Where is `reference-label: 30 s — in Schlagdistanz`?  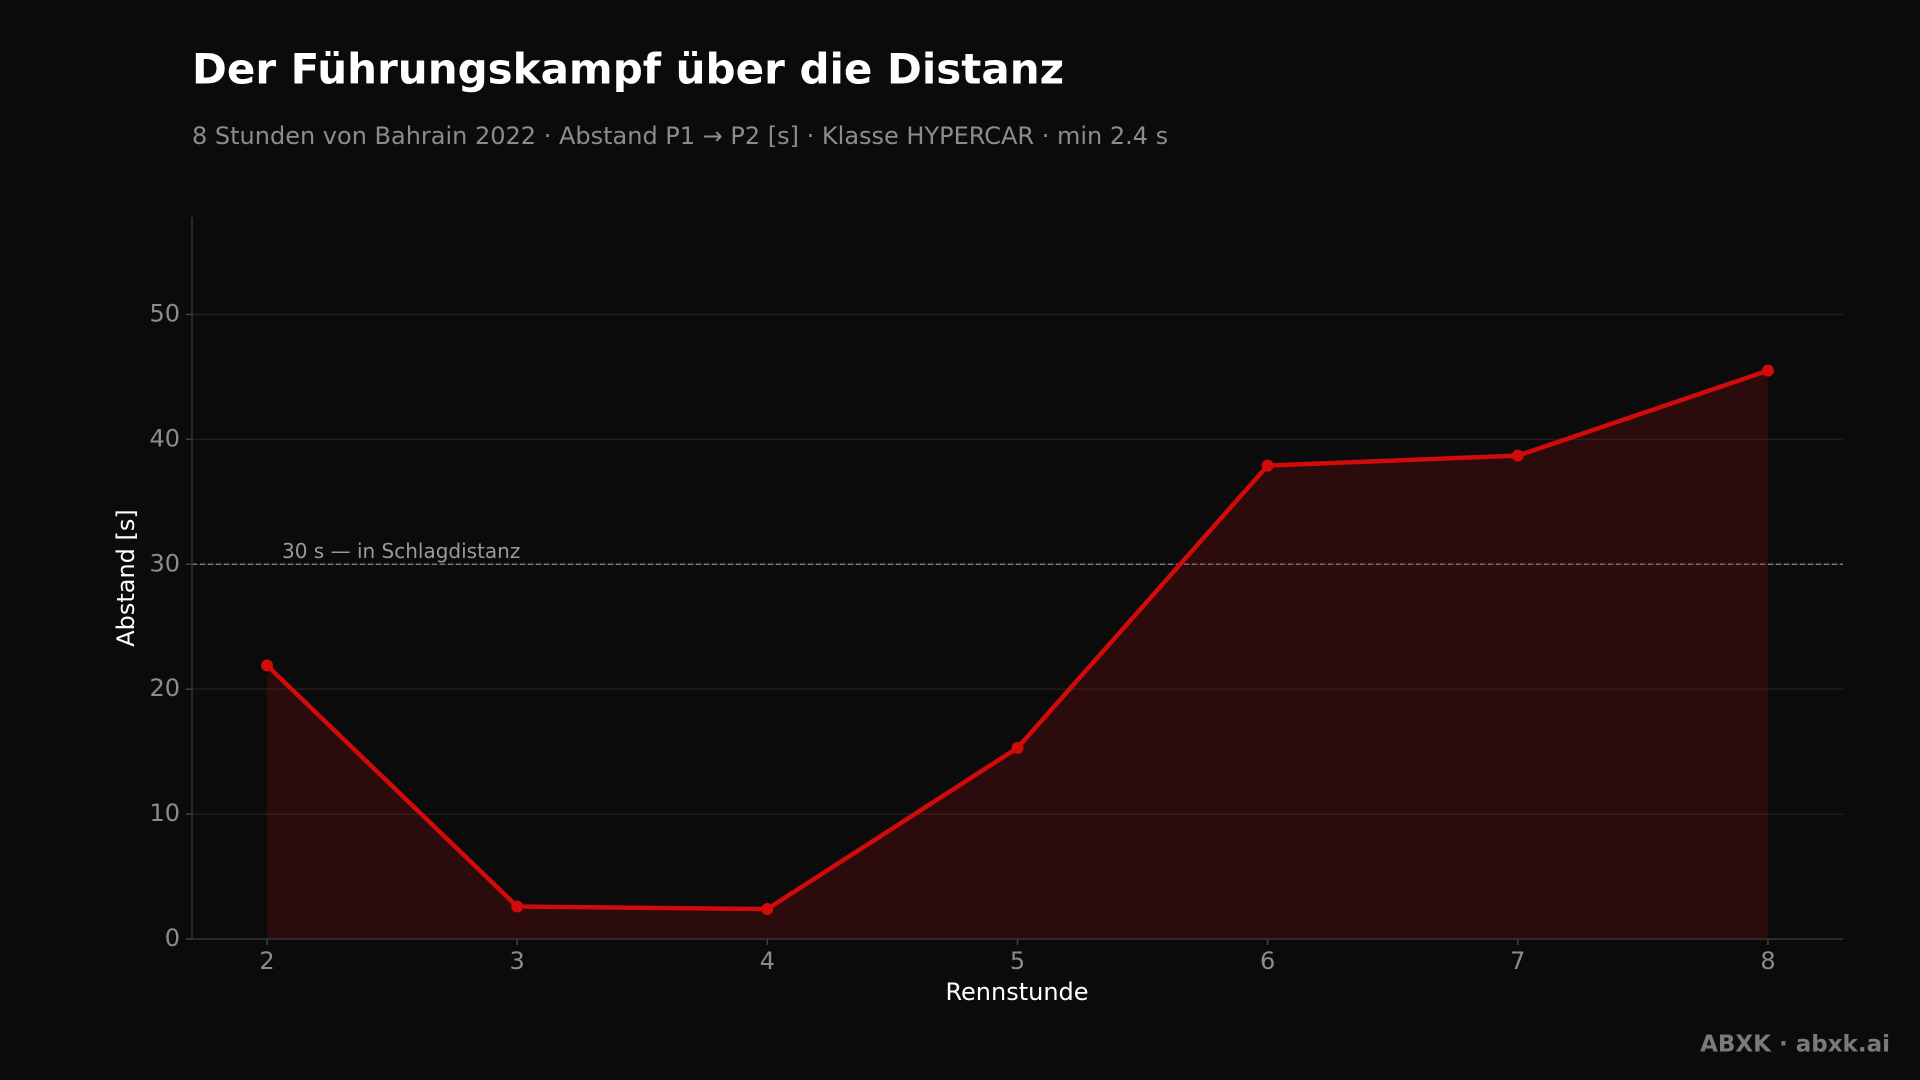 reference-label: 30 s — in Schlagdistanz is located at coordinates (401, 551).